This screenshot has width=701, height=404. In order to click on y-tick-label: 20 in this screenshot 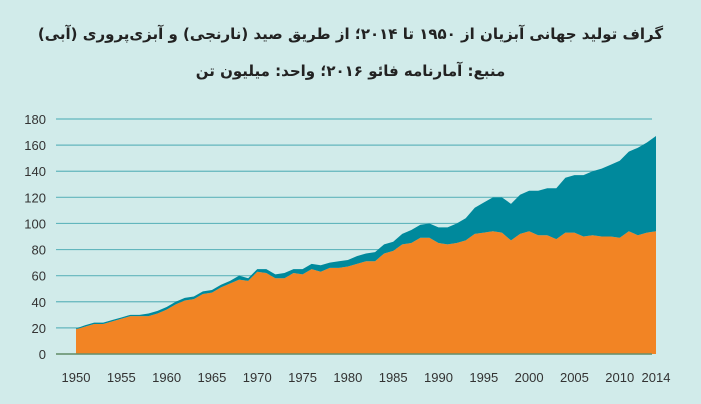, I will do `click(39, 328)`.